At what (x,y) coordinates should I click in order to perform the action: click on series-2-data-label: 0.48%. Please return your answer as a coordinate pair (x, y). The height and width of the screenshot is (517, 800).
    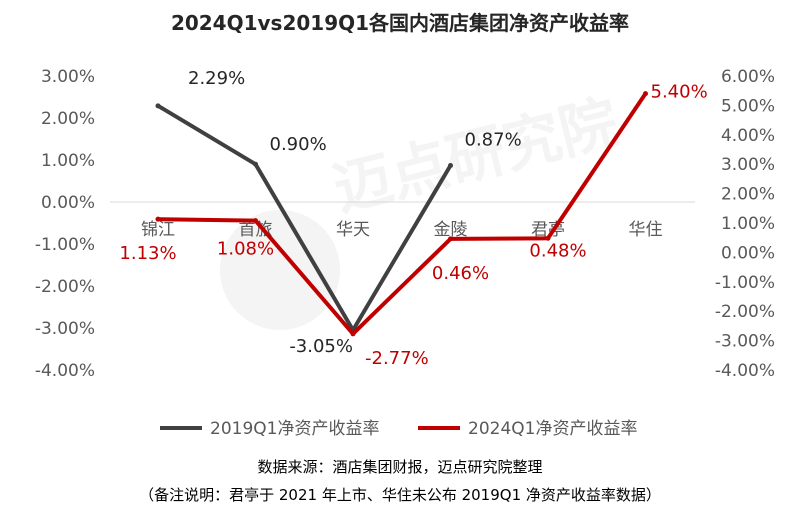
    Looking at the image, I should click on (557, 250).